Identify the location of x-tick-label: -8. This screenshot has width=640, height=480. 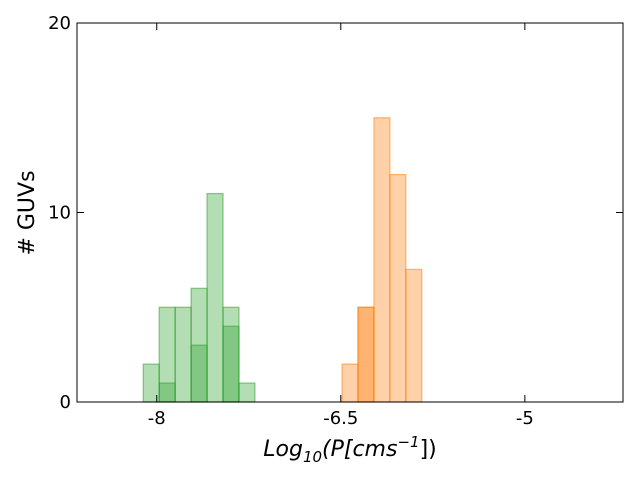
(157, 418).